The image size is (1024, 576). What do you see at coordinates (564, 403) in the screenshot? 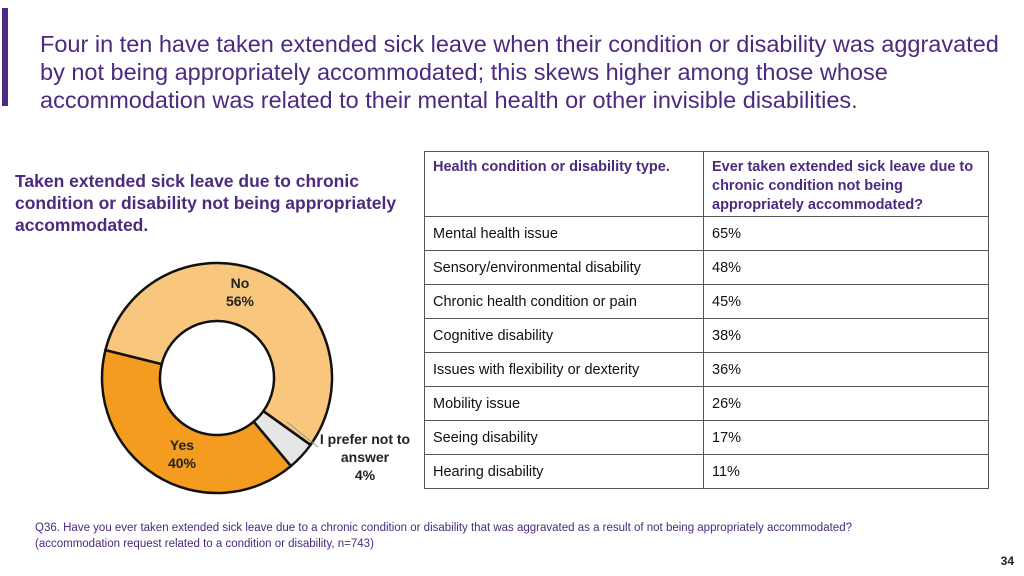
I see `row-label: Mobility issue` at bounding box center [564, 403].